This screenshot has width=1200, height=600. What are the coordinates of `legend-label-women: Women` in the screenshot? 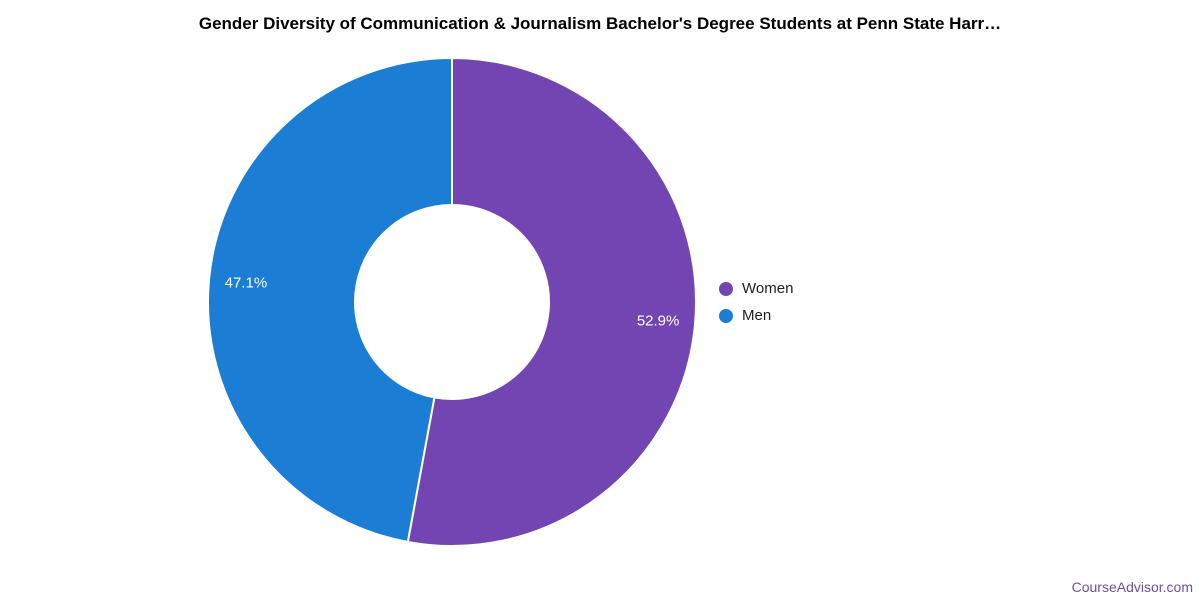 It's located at (768, 288).